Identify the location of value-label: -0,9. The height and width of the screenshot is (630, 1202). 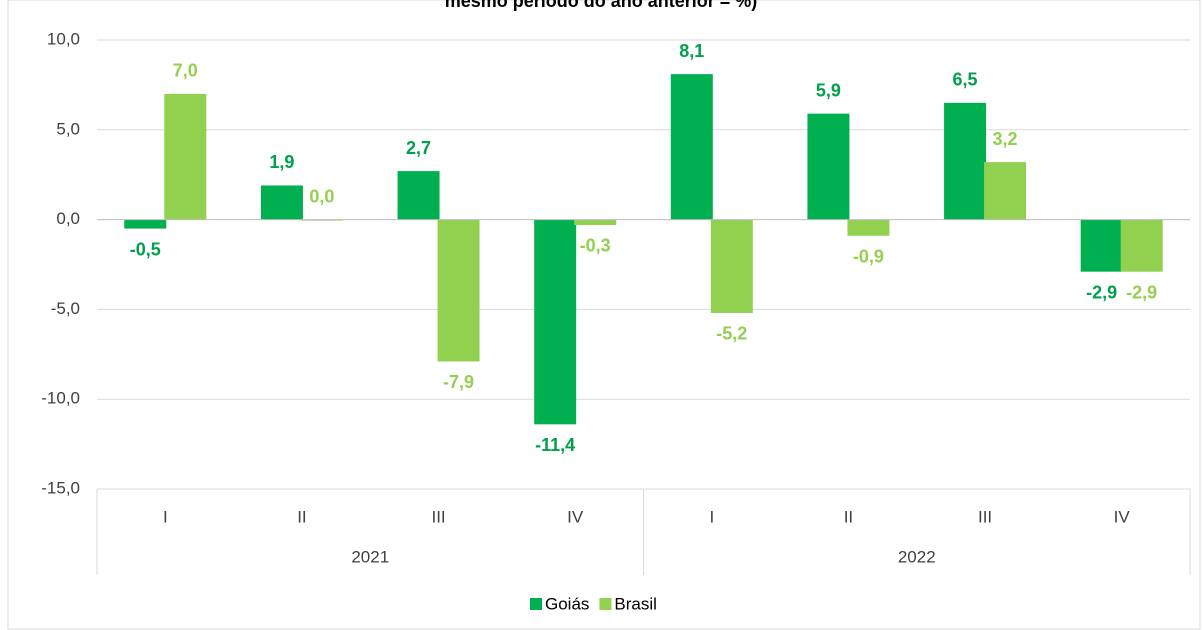
(868, 257).